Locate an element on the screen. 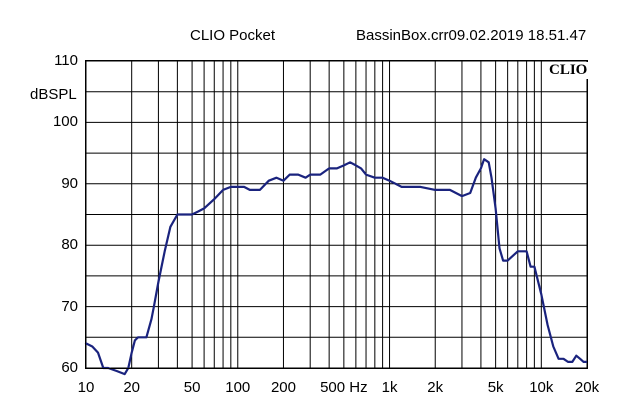 The image size is (640, 412). y-tick-label: 60 is located at coordinates (69, 367).